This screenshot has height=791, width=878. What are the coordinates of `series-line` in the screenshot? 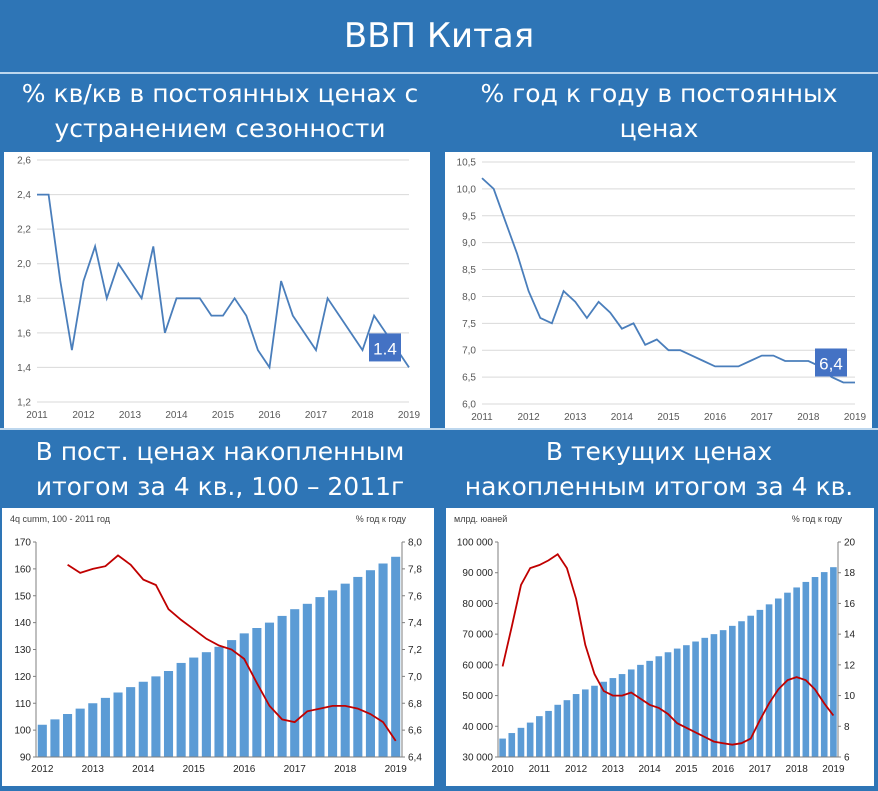 It's located at (223, 281).